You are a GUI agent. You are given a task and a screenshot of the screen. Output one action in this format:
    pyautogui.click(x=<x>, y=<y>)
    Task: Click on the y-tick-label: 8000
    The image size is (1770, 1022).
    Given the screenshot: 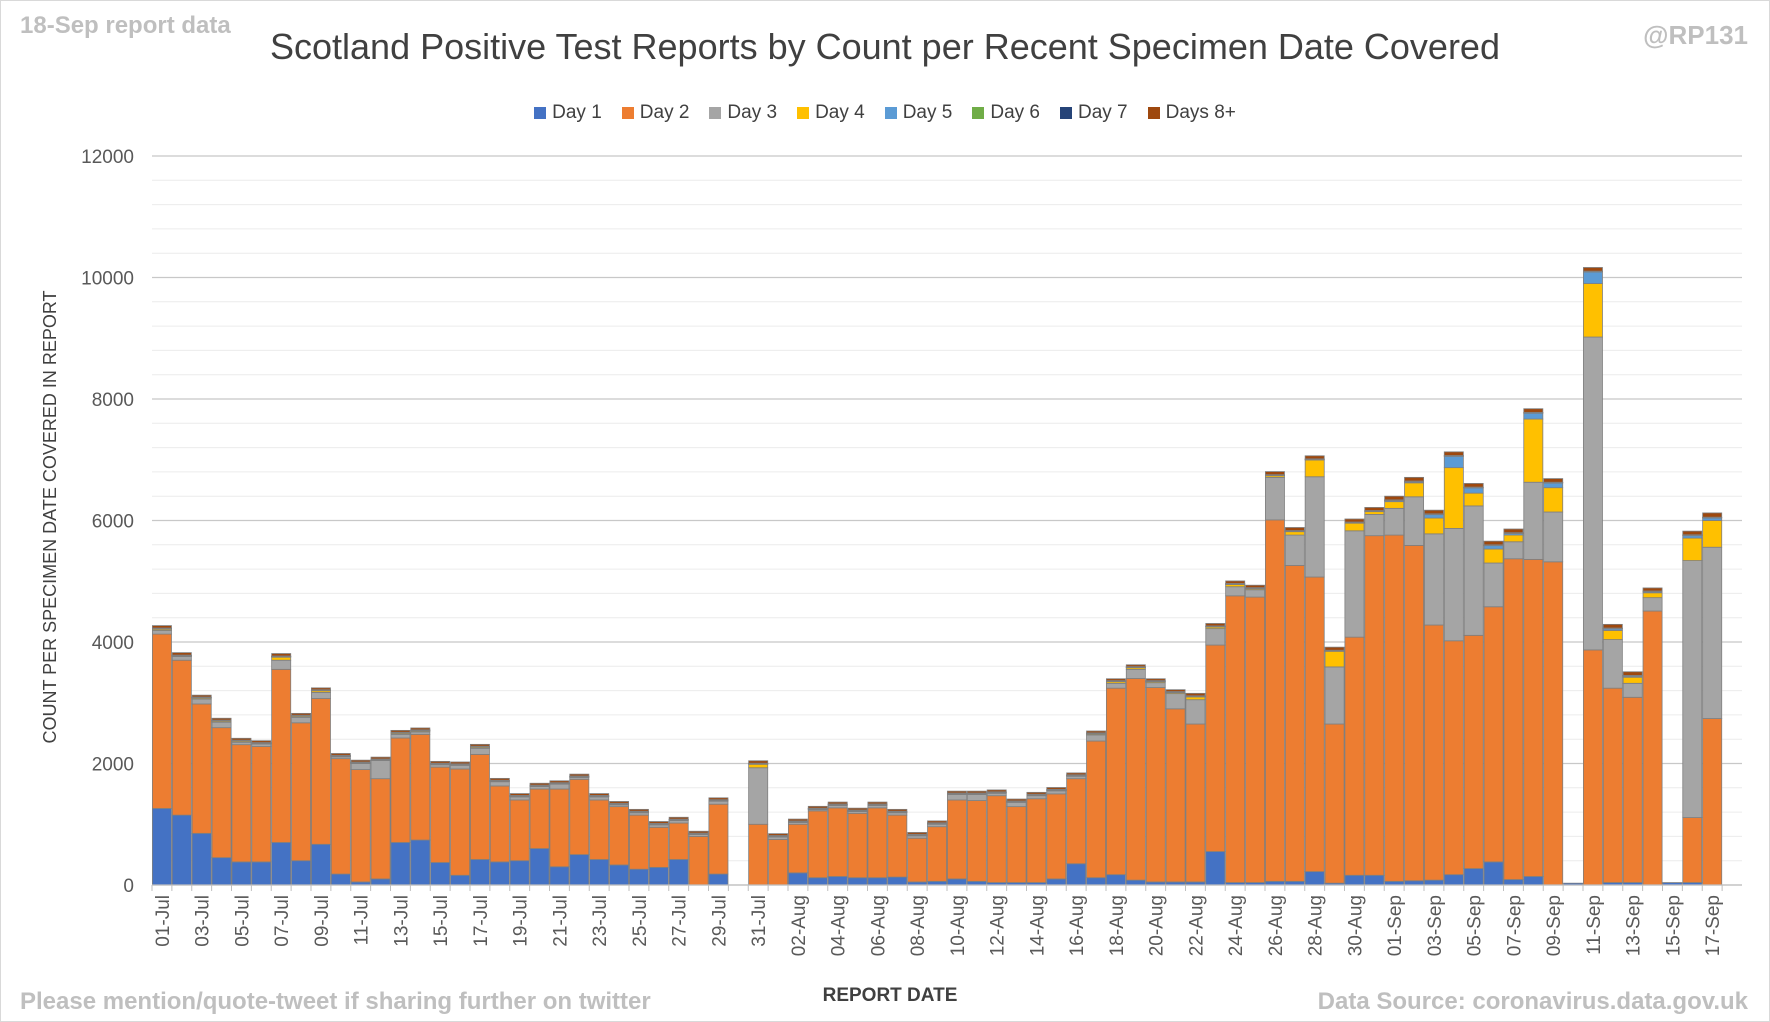 What is the action you would take?
    pyautogui.click(x=113, y=400)
    